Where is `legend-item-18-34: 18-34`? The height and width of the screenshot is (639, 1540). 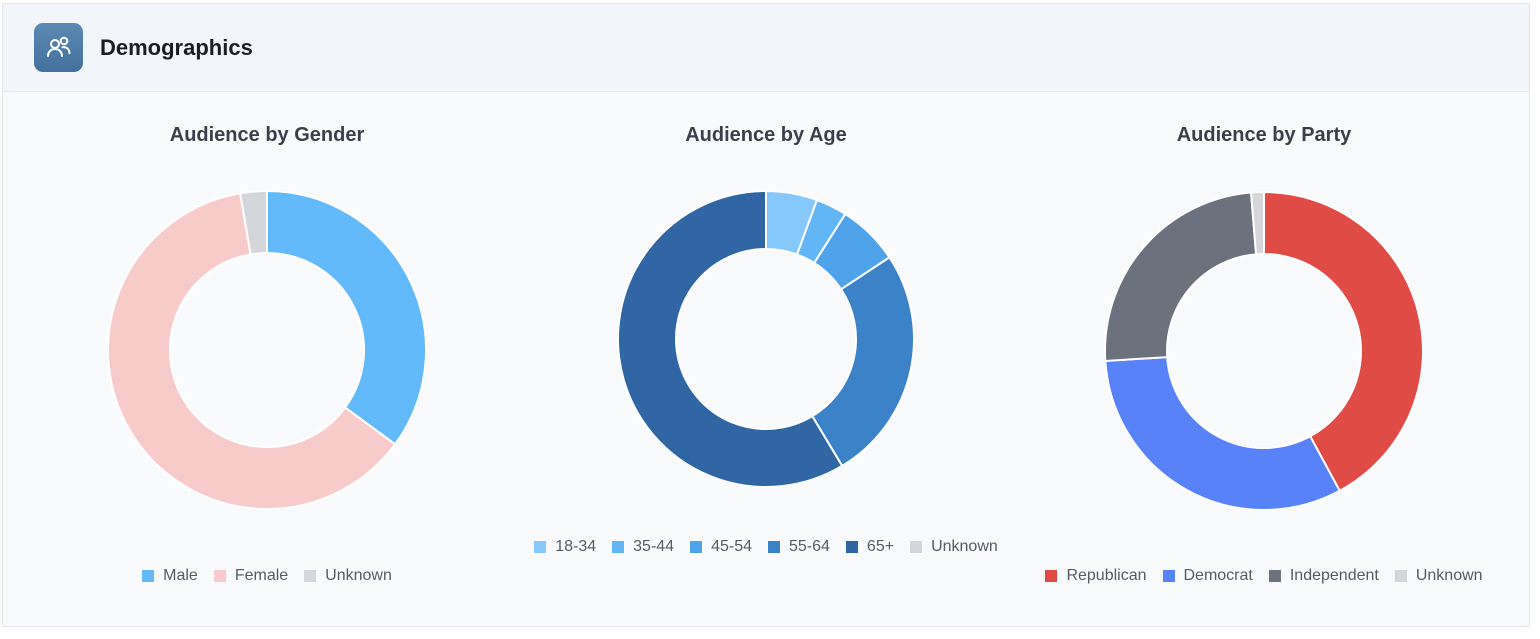 legend-item-18-34: 18-34 is located at coordinates (565, 546).